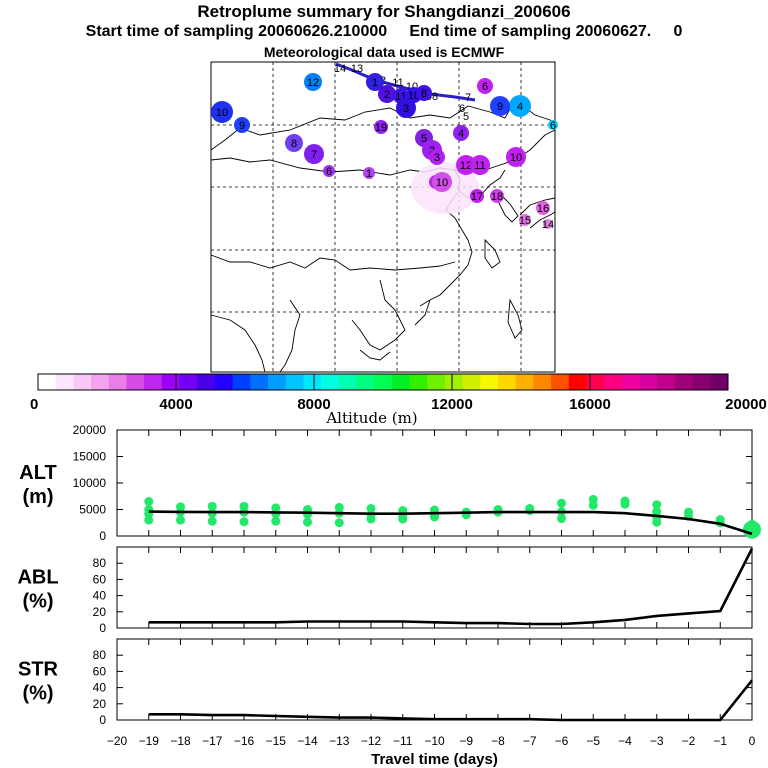 The width and height of the screenshot is (768, 768). I want to click on track-label: 5, so click(466, 117).